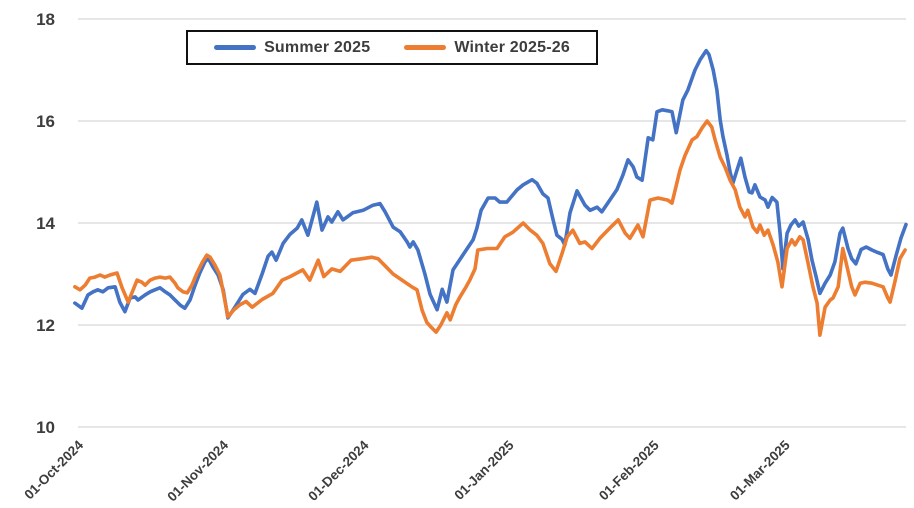 This screenshot has width=914, height=508. I want to click on x-tick-label-01-Dec-2024: 01-Dec-2024, so click(338, 470).